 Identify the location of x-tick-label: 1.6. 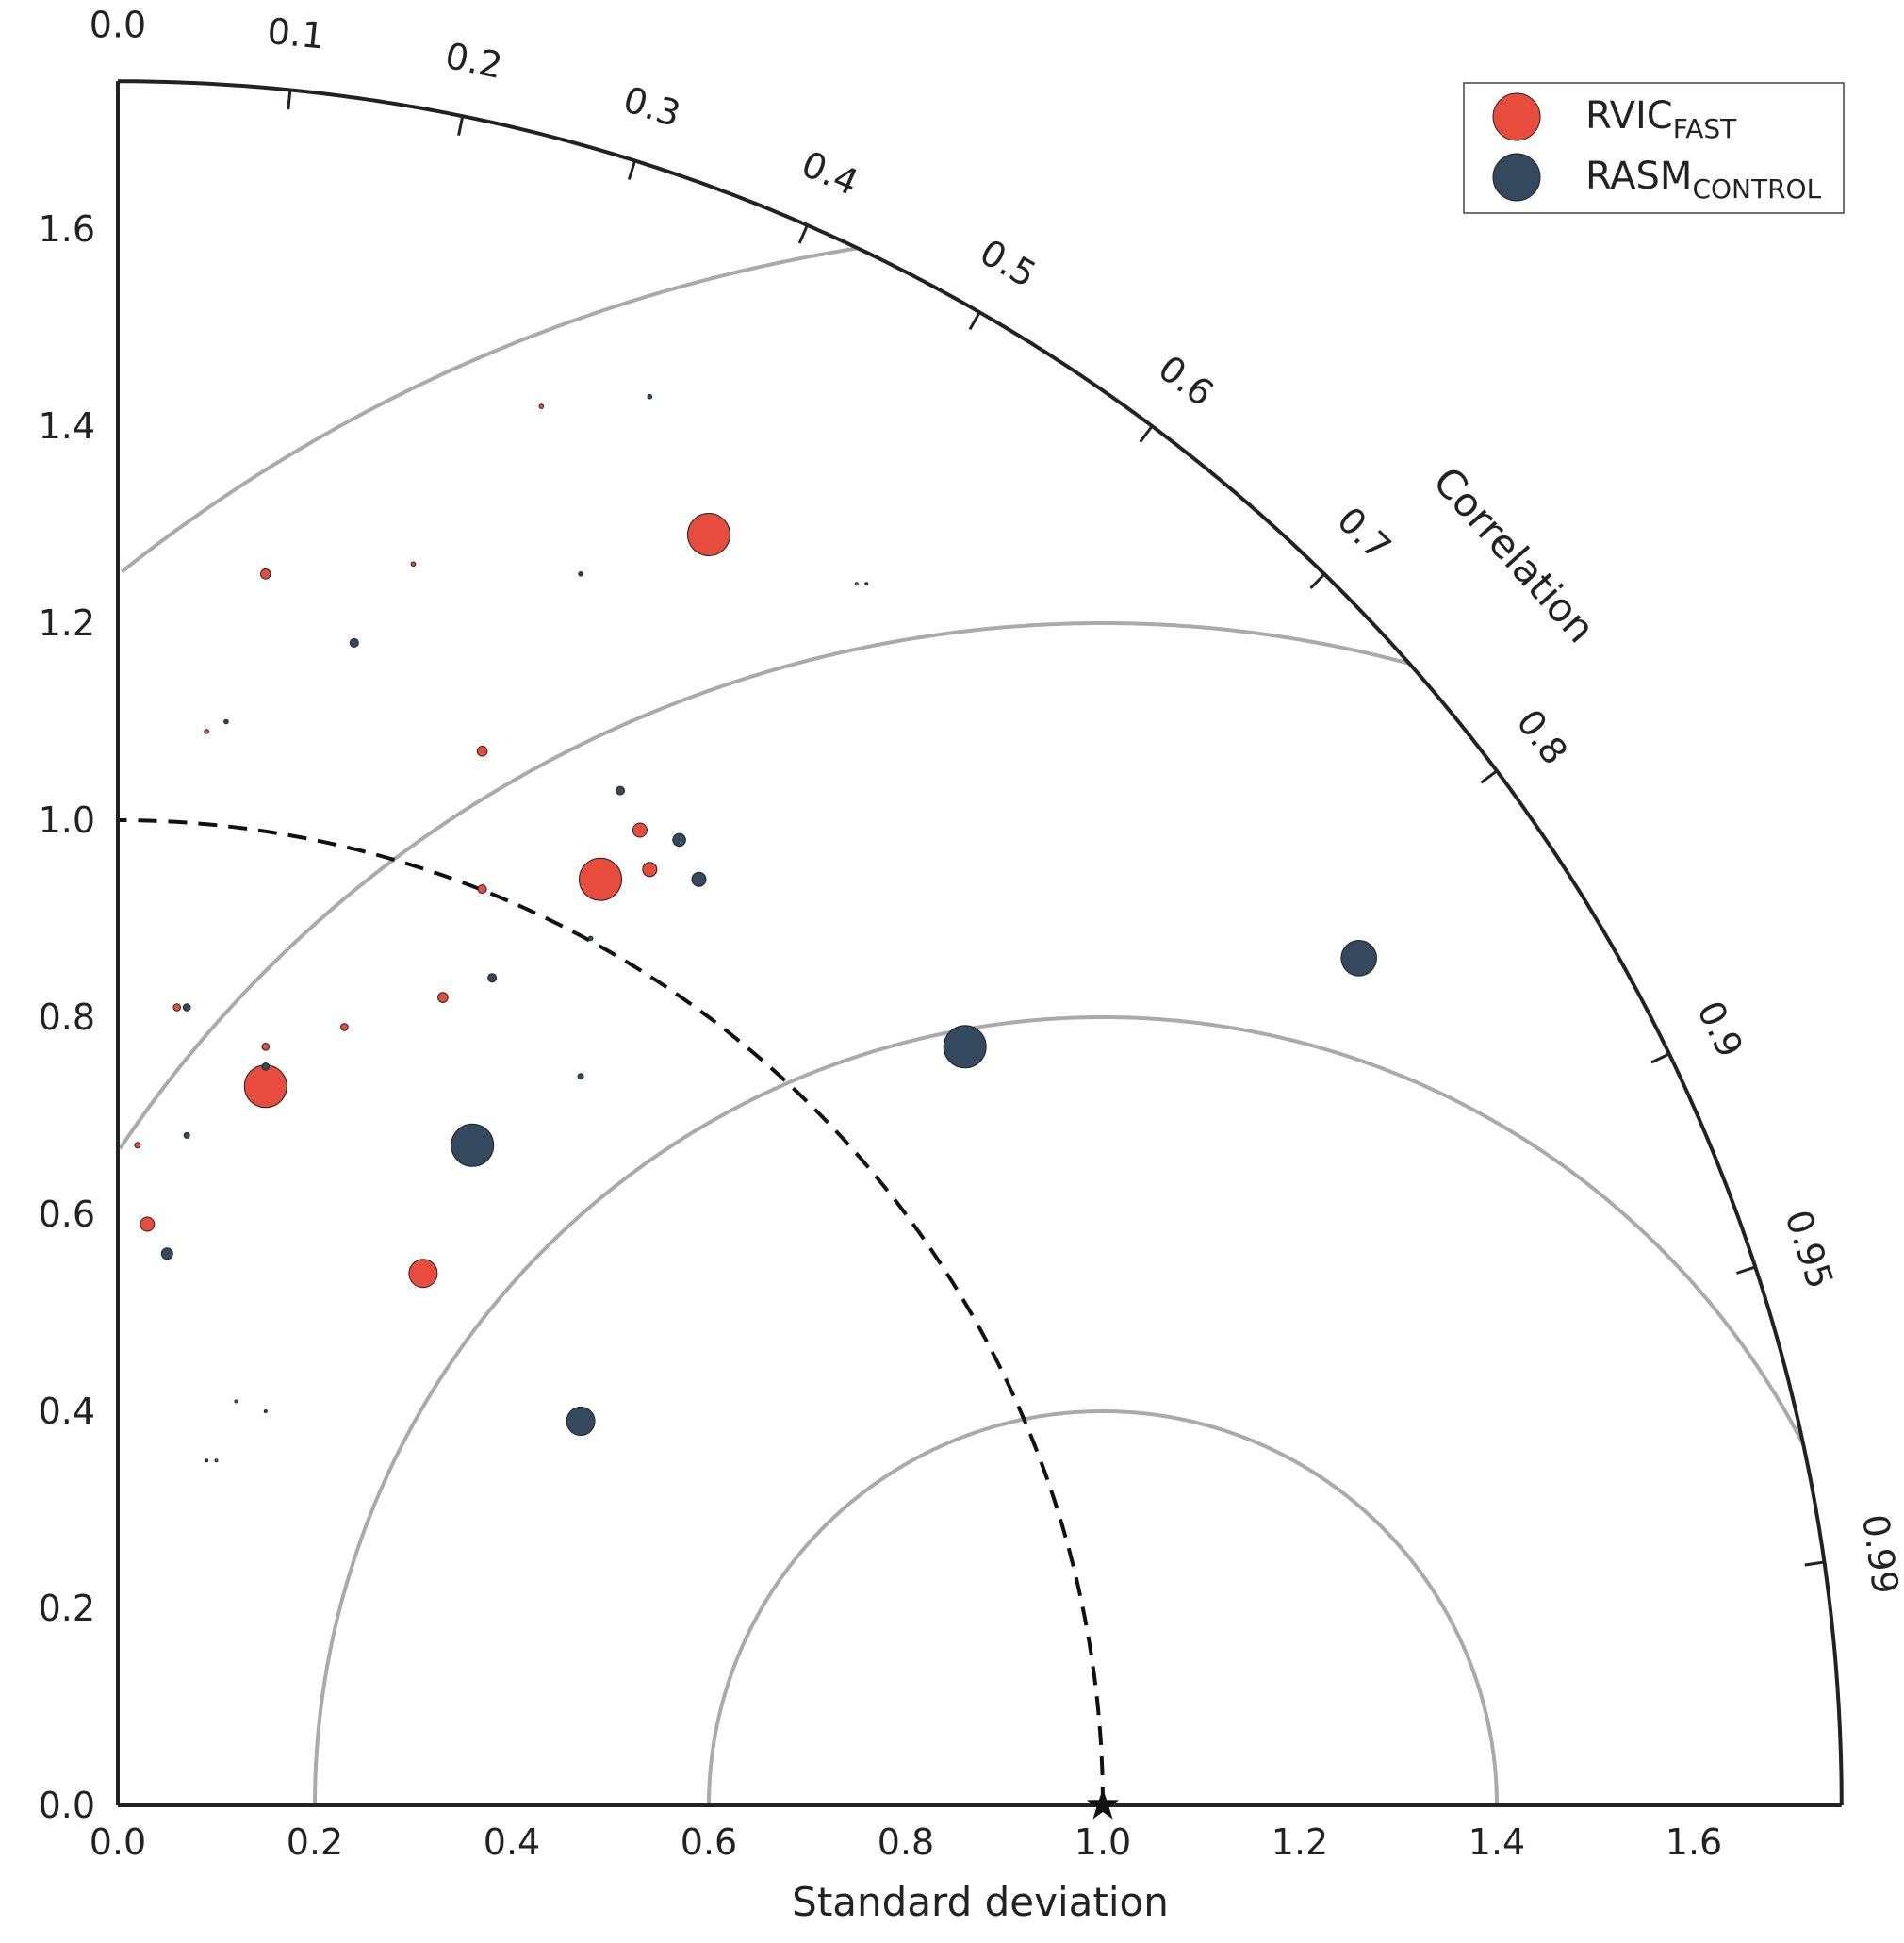
(1694, 1842).